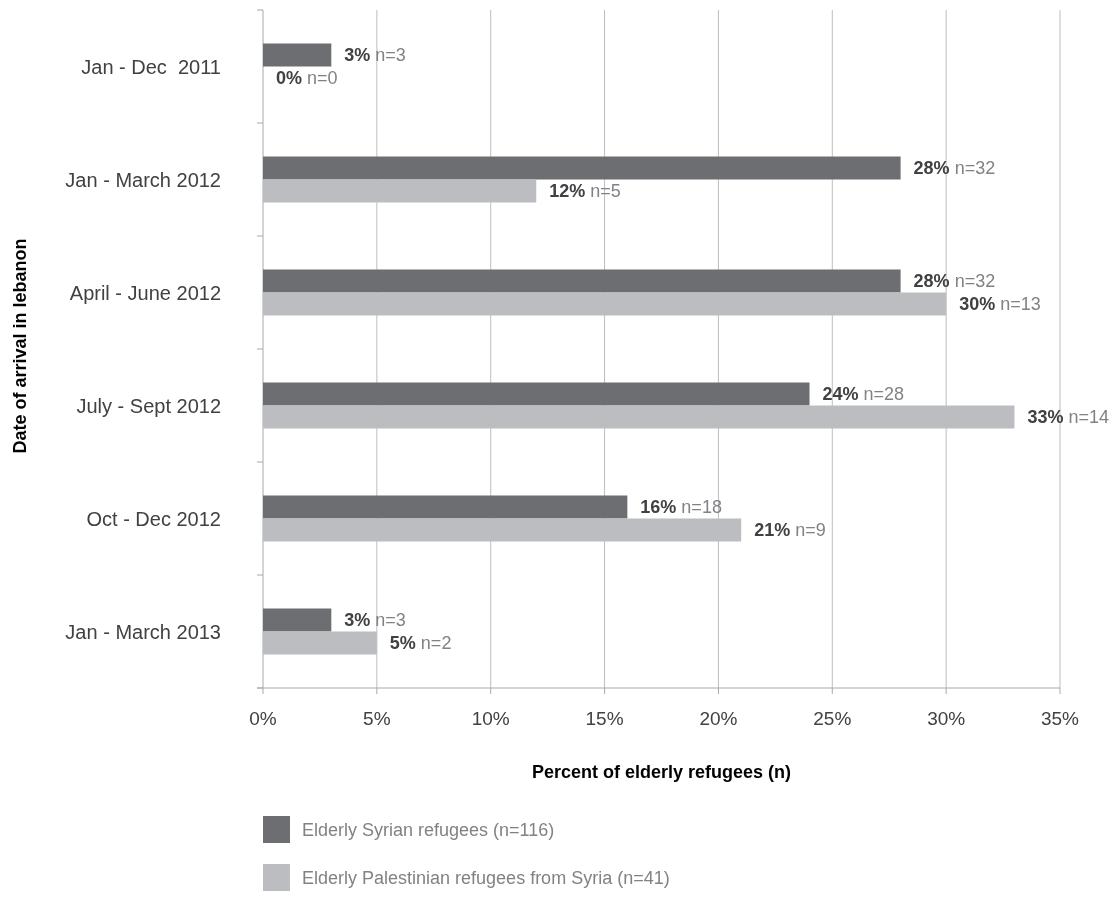 The image size is (1113, 897). I want to click on data-label: 21% n=9, so click(790, 530).